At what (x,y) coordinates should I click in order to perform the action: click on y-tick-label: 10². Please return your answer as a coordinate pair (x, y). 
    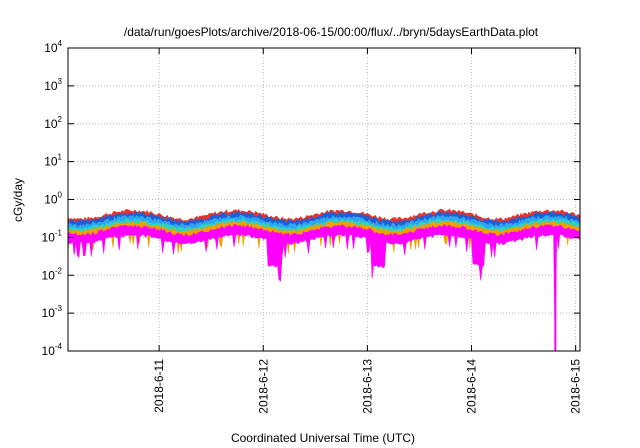
    Looking at the image, I should click on (53, 123).